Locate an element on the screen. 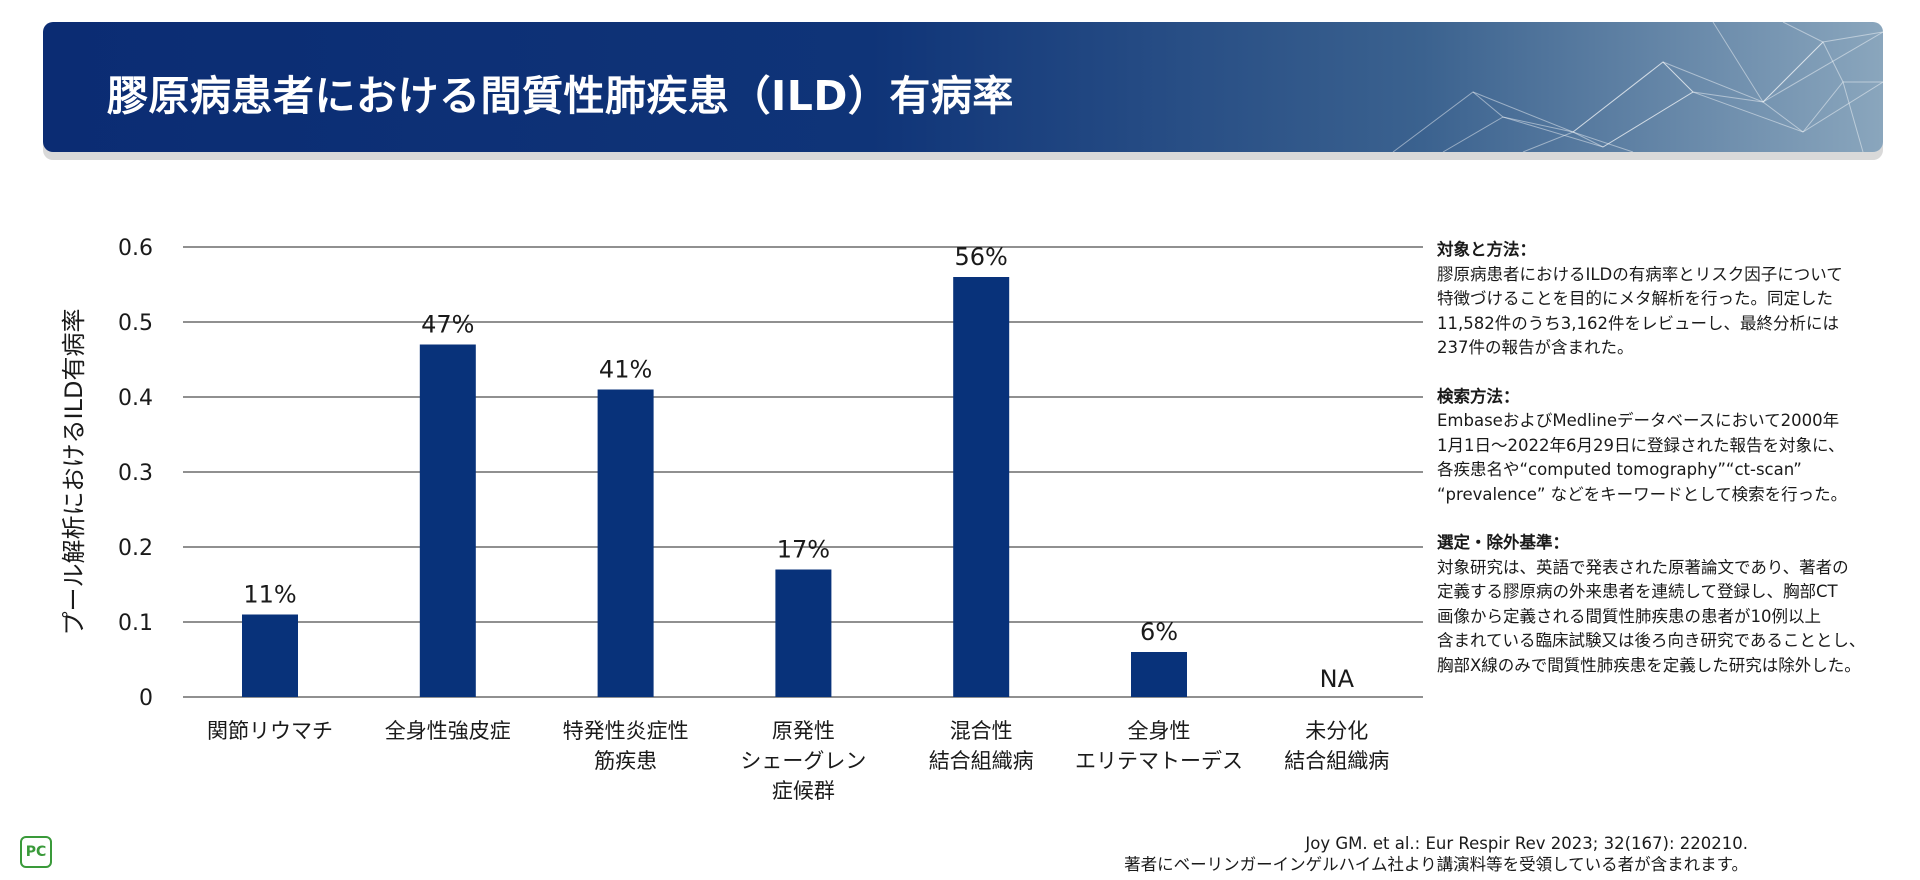  x-tick-label: エリテマトーデス is located at coordinates (1159, 761).